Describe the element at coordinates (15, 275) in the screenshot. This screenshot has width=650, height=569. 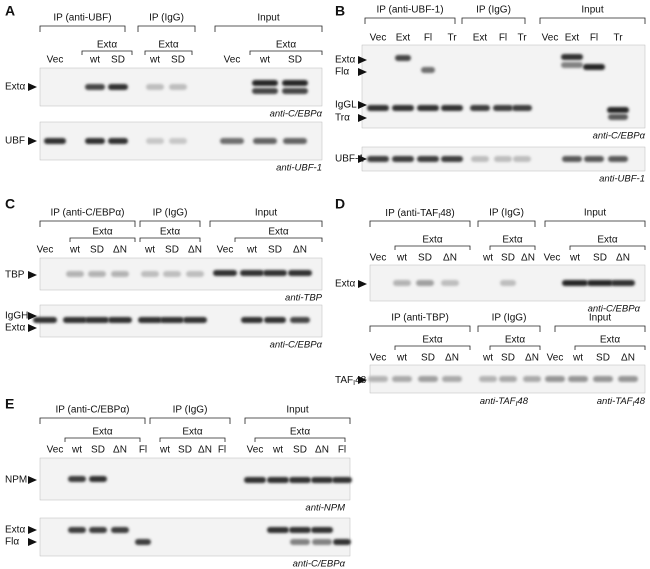
I see `band-label: TBP` at that location.